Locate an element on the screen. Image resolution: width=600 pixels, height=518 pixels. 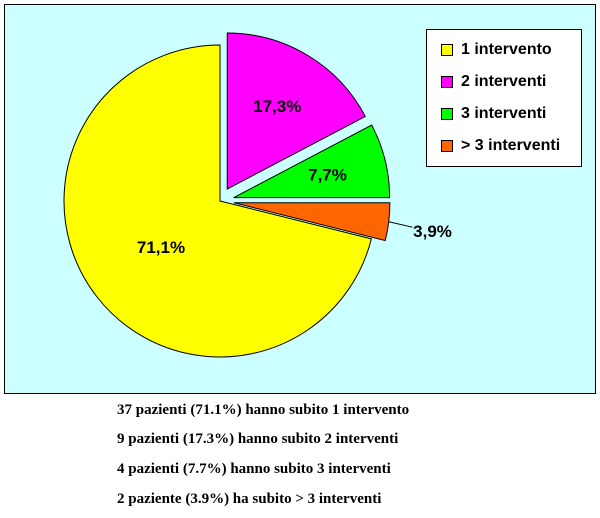
legend-item: 2 interventi is located at coordinates (493, 82).